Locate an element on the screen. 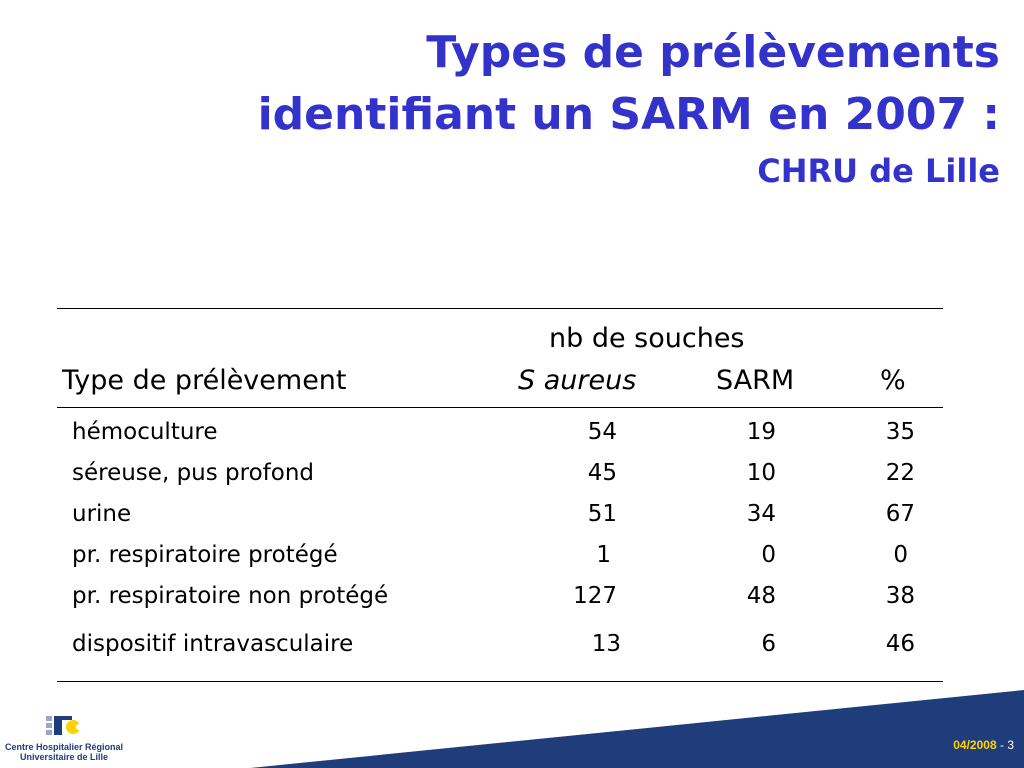  slide-title-line2: identifiant un SARM en 2007 : is located at coordinates (628, 114).